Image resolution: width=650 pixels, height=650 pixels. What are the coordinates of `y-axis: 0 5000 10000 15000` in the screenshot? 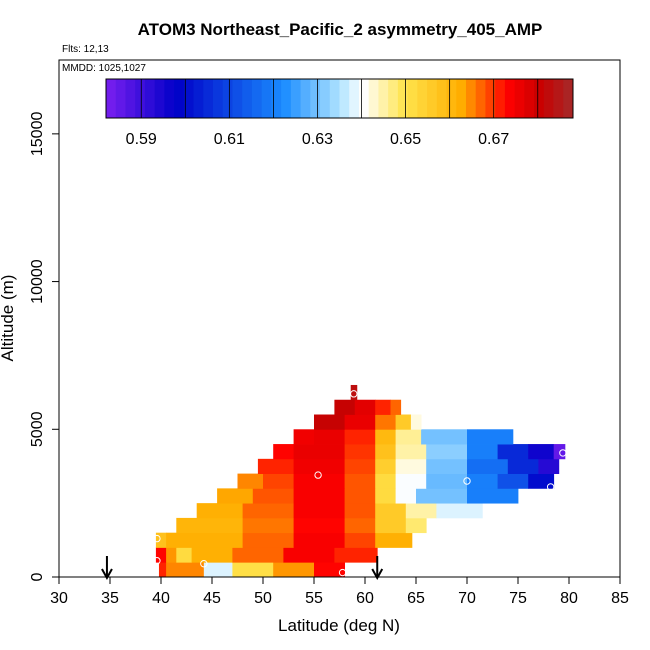 It's located at (44, 346).